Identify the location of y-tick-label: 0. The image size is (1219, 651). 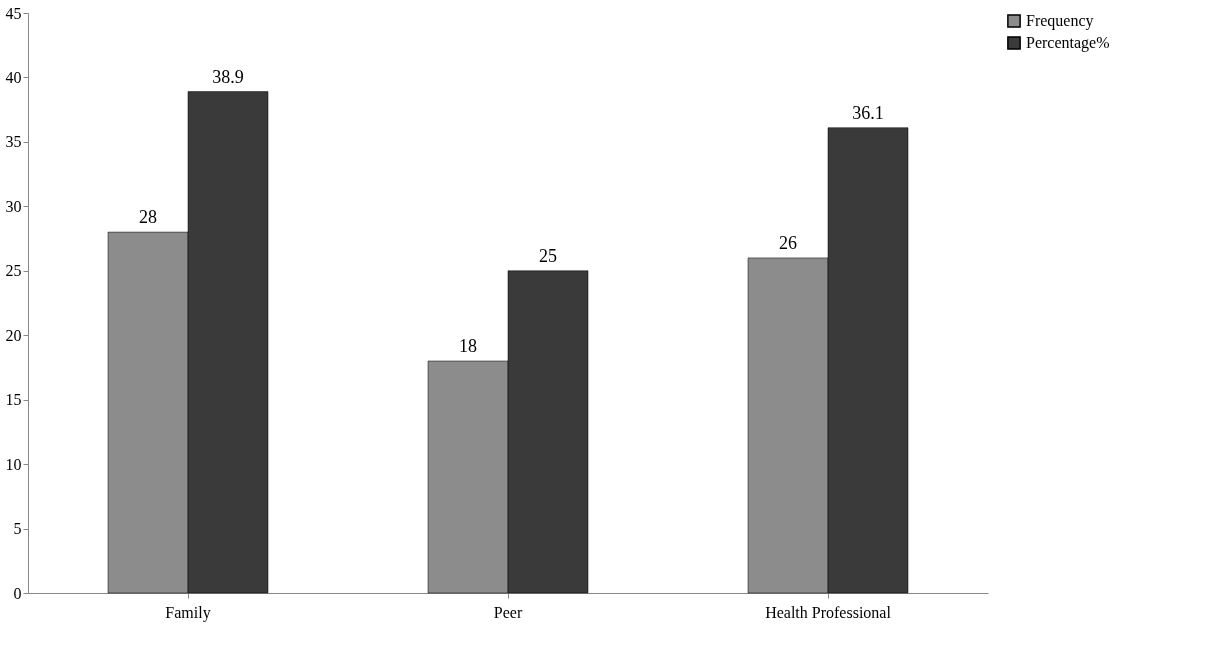
(17, 593).